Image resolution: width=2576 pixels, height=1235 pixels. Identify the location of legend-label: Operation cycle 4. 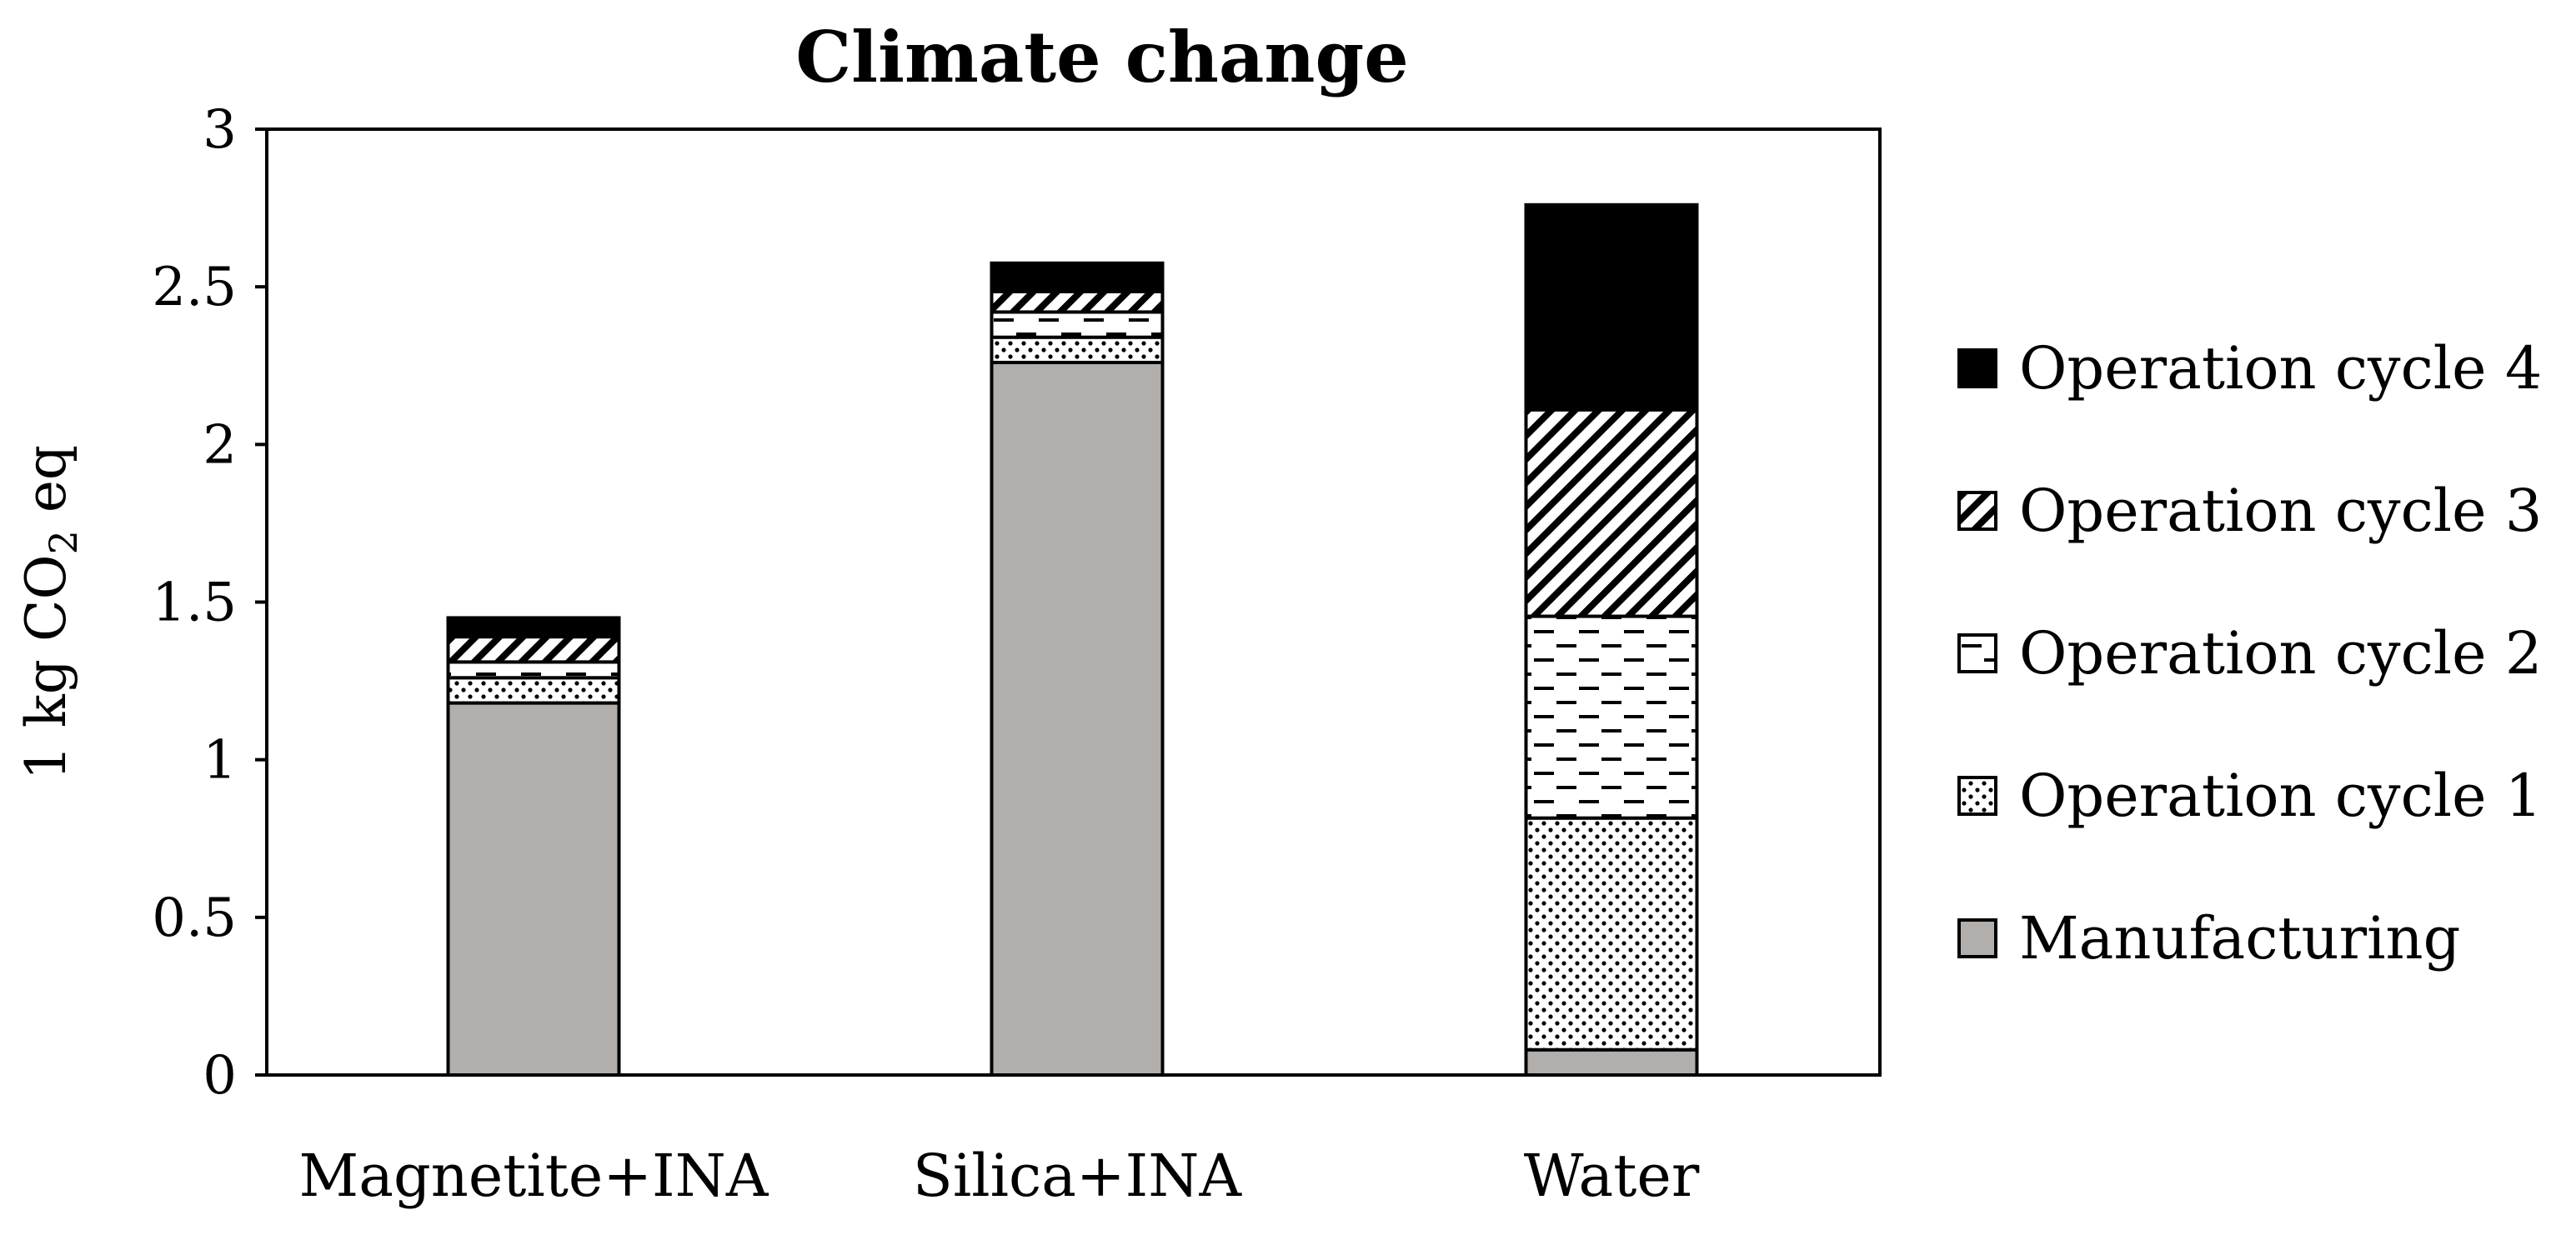
(2280, 368).